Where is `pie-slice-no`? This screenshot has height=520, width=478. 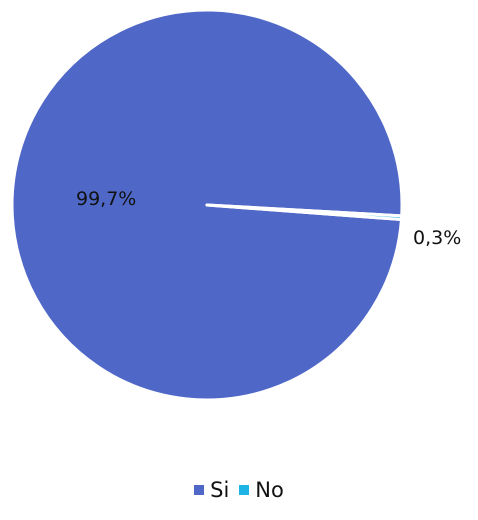
pie-slice-no is located at coordinates (304, 212).